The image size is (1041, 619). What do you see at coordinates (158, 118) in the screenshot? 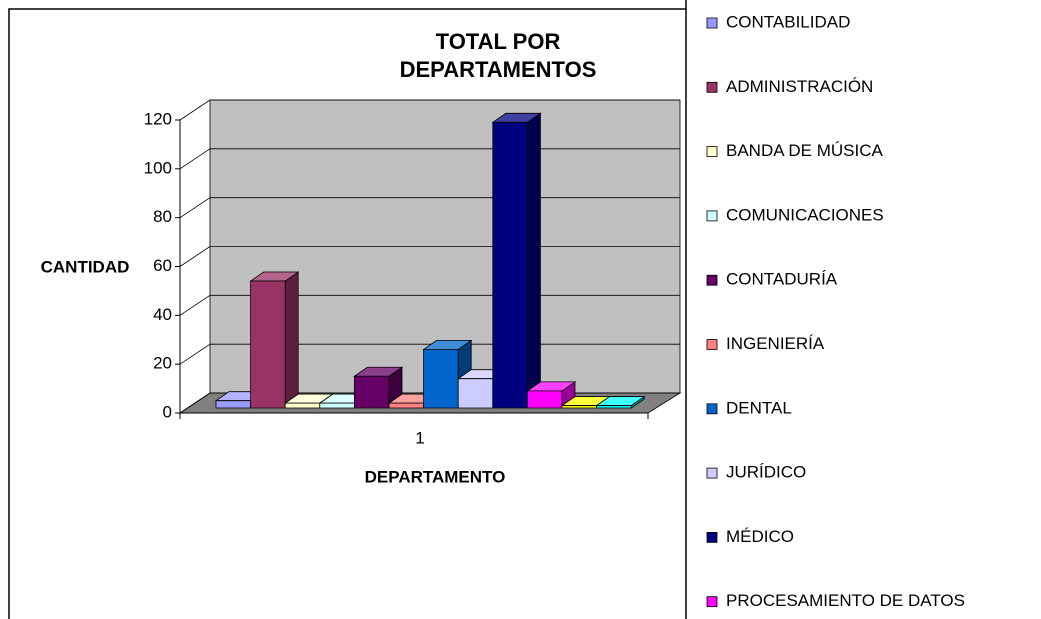
I see `y-tick-label: 120` at bounding box center [158, 118].